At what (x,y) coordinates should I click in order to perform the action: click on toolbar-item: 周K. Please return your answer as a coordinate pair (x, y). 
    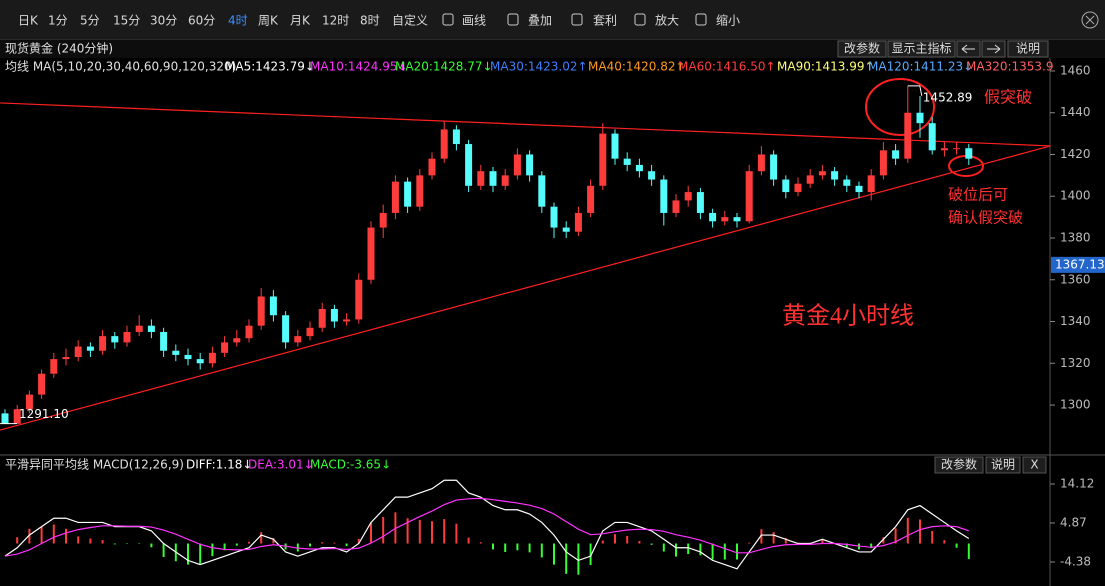
    Looking at the image, I should click on (268, 21).